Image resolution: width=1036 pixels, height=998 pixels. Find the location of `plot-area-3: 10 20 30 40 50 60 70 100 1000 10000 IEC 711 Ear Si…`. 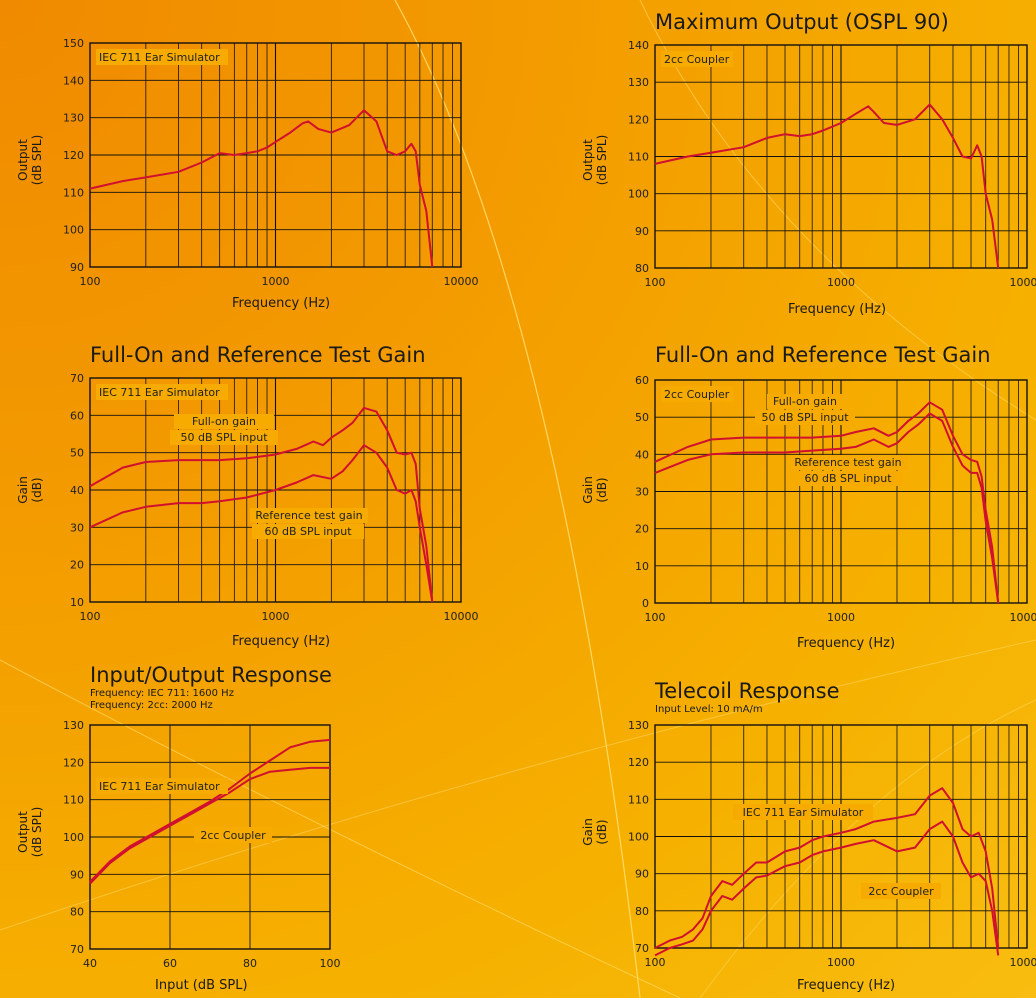

plot-area-3: 10 20 30 40 50 60 70 100 1000 10000 IEC 711 Ear Si… is located at coordinates (274, 497).